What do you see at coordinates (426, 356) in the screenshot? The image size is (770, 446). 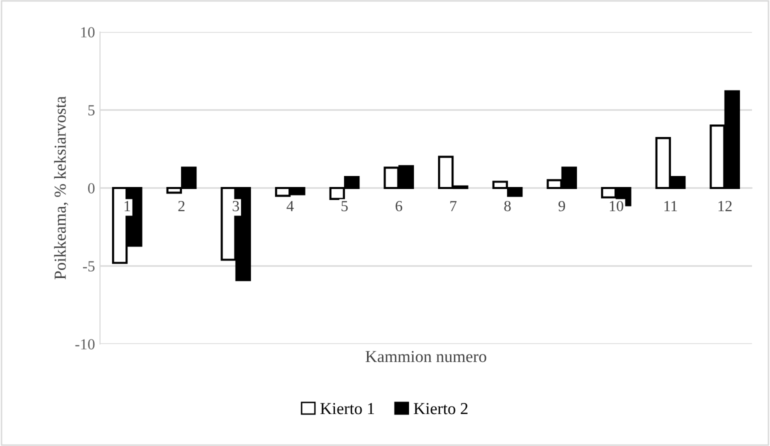 I see `x-axis-title: Kammion numero` at bounding box center [426, 356].